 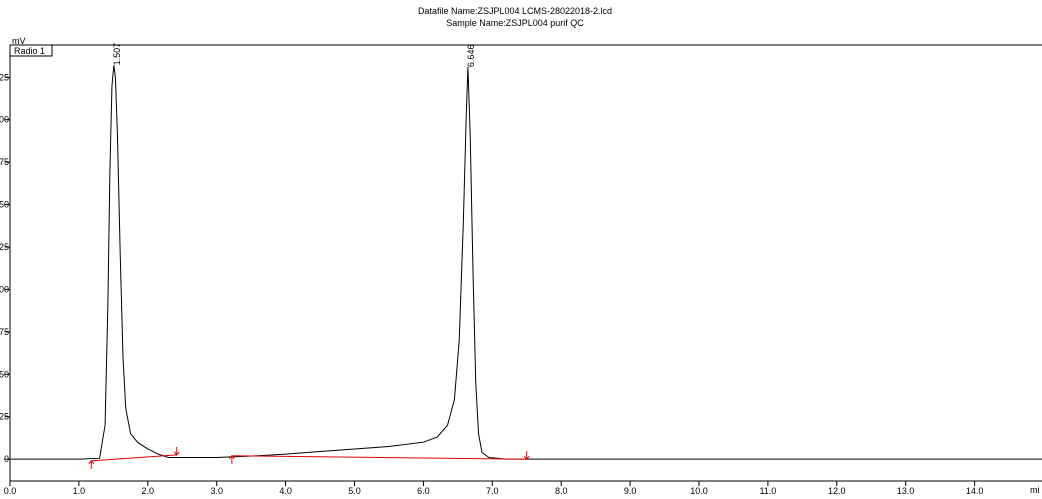 What do you see at coordinates (79, 491) in the screenshot?
I see `x-tick-label: 1.0` at bounding box center [79, 491].